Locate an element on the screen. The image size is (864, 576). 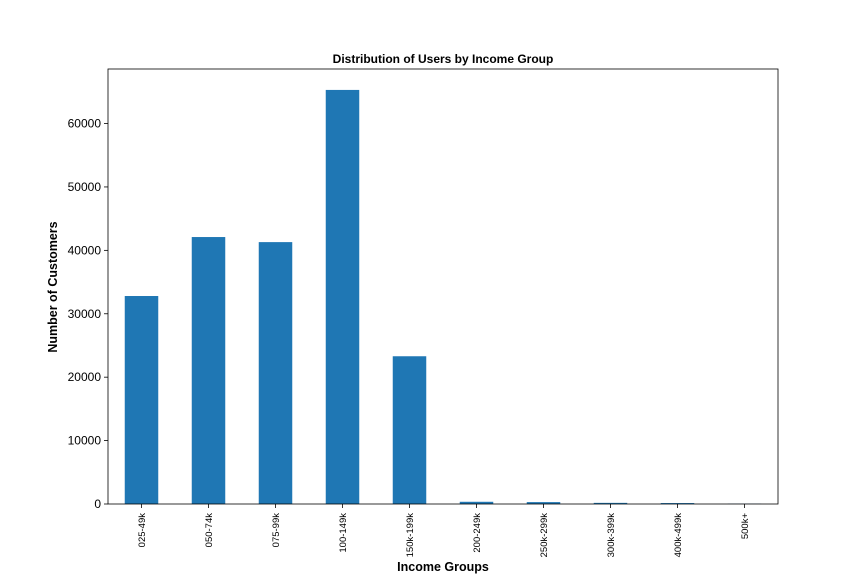
x-tick-label: 050-74k is located at coordinates (209, 530).